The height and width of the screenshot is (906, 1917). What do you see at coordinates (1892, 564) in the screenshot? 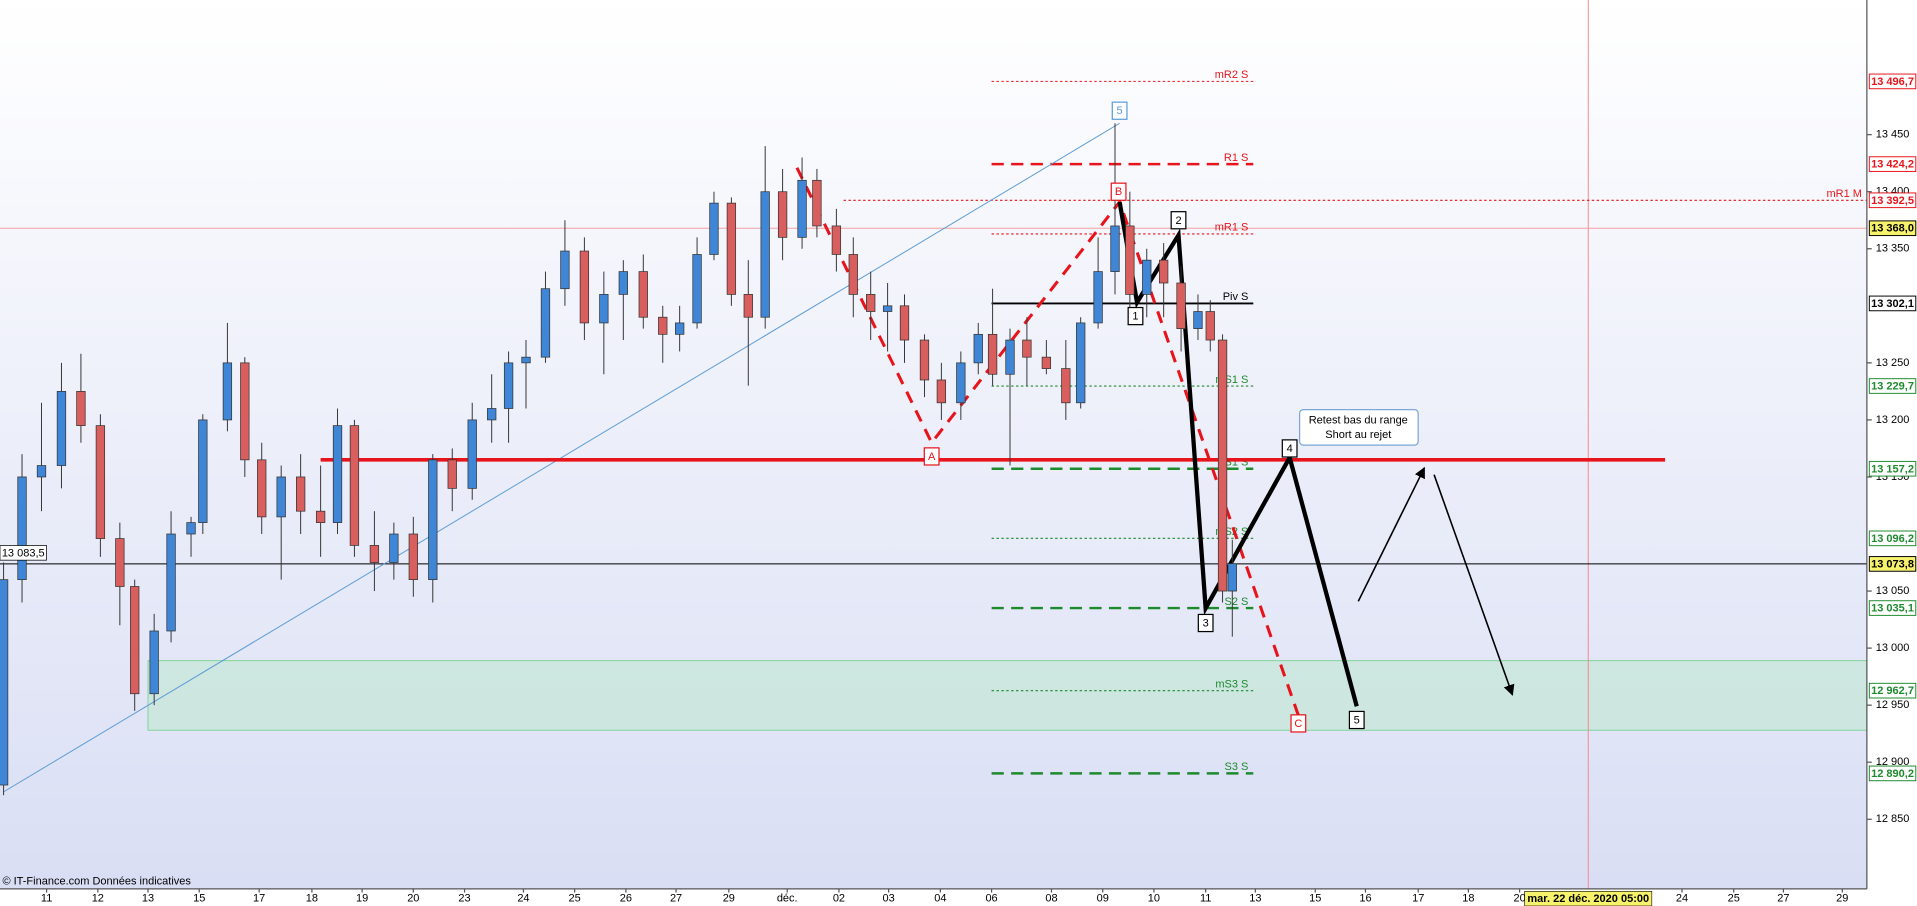
I see `price-box-label: 13 073,8` at bounding box center [1892, 564].